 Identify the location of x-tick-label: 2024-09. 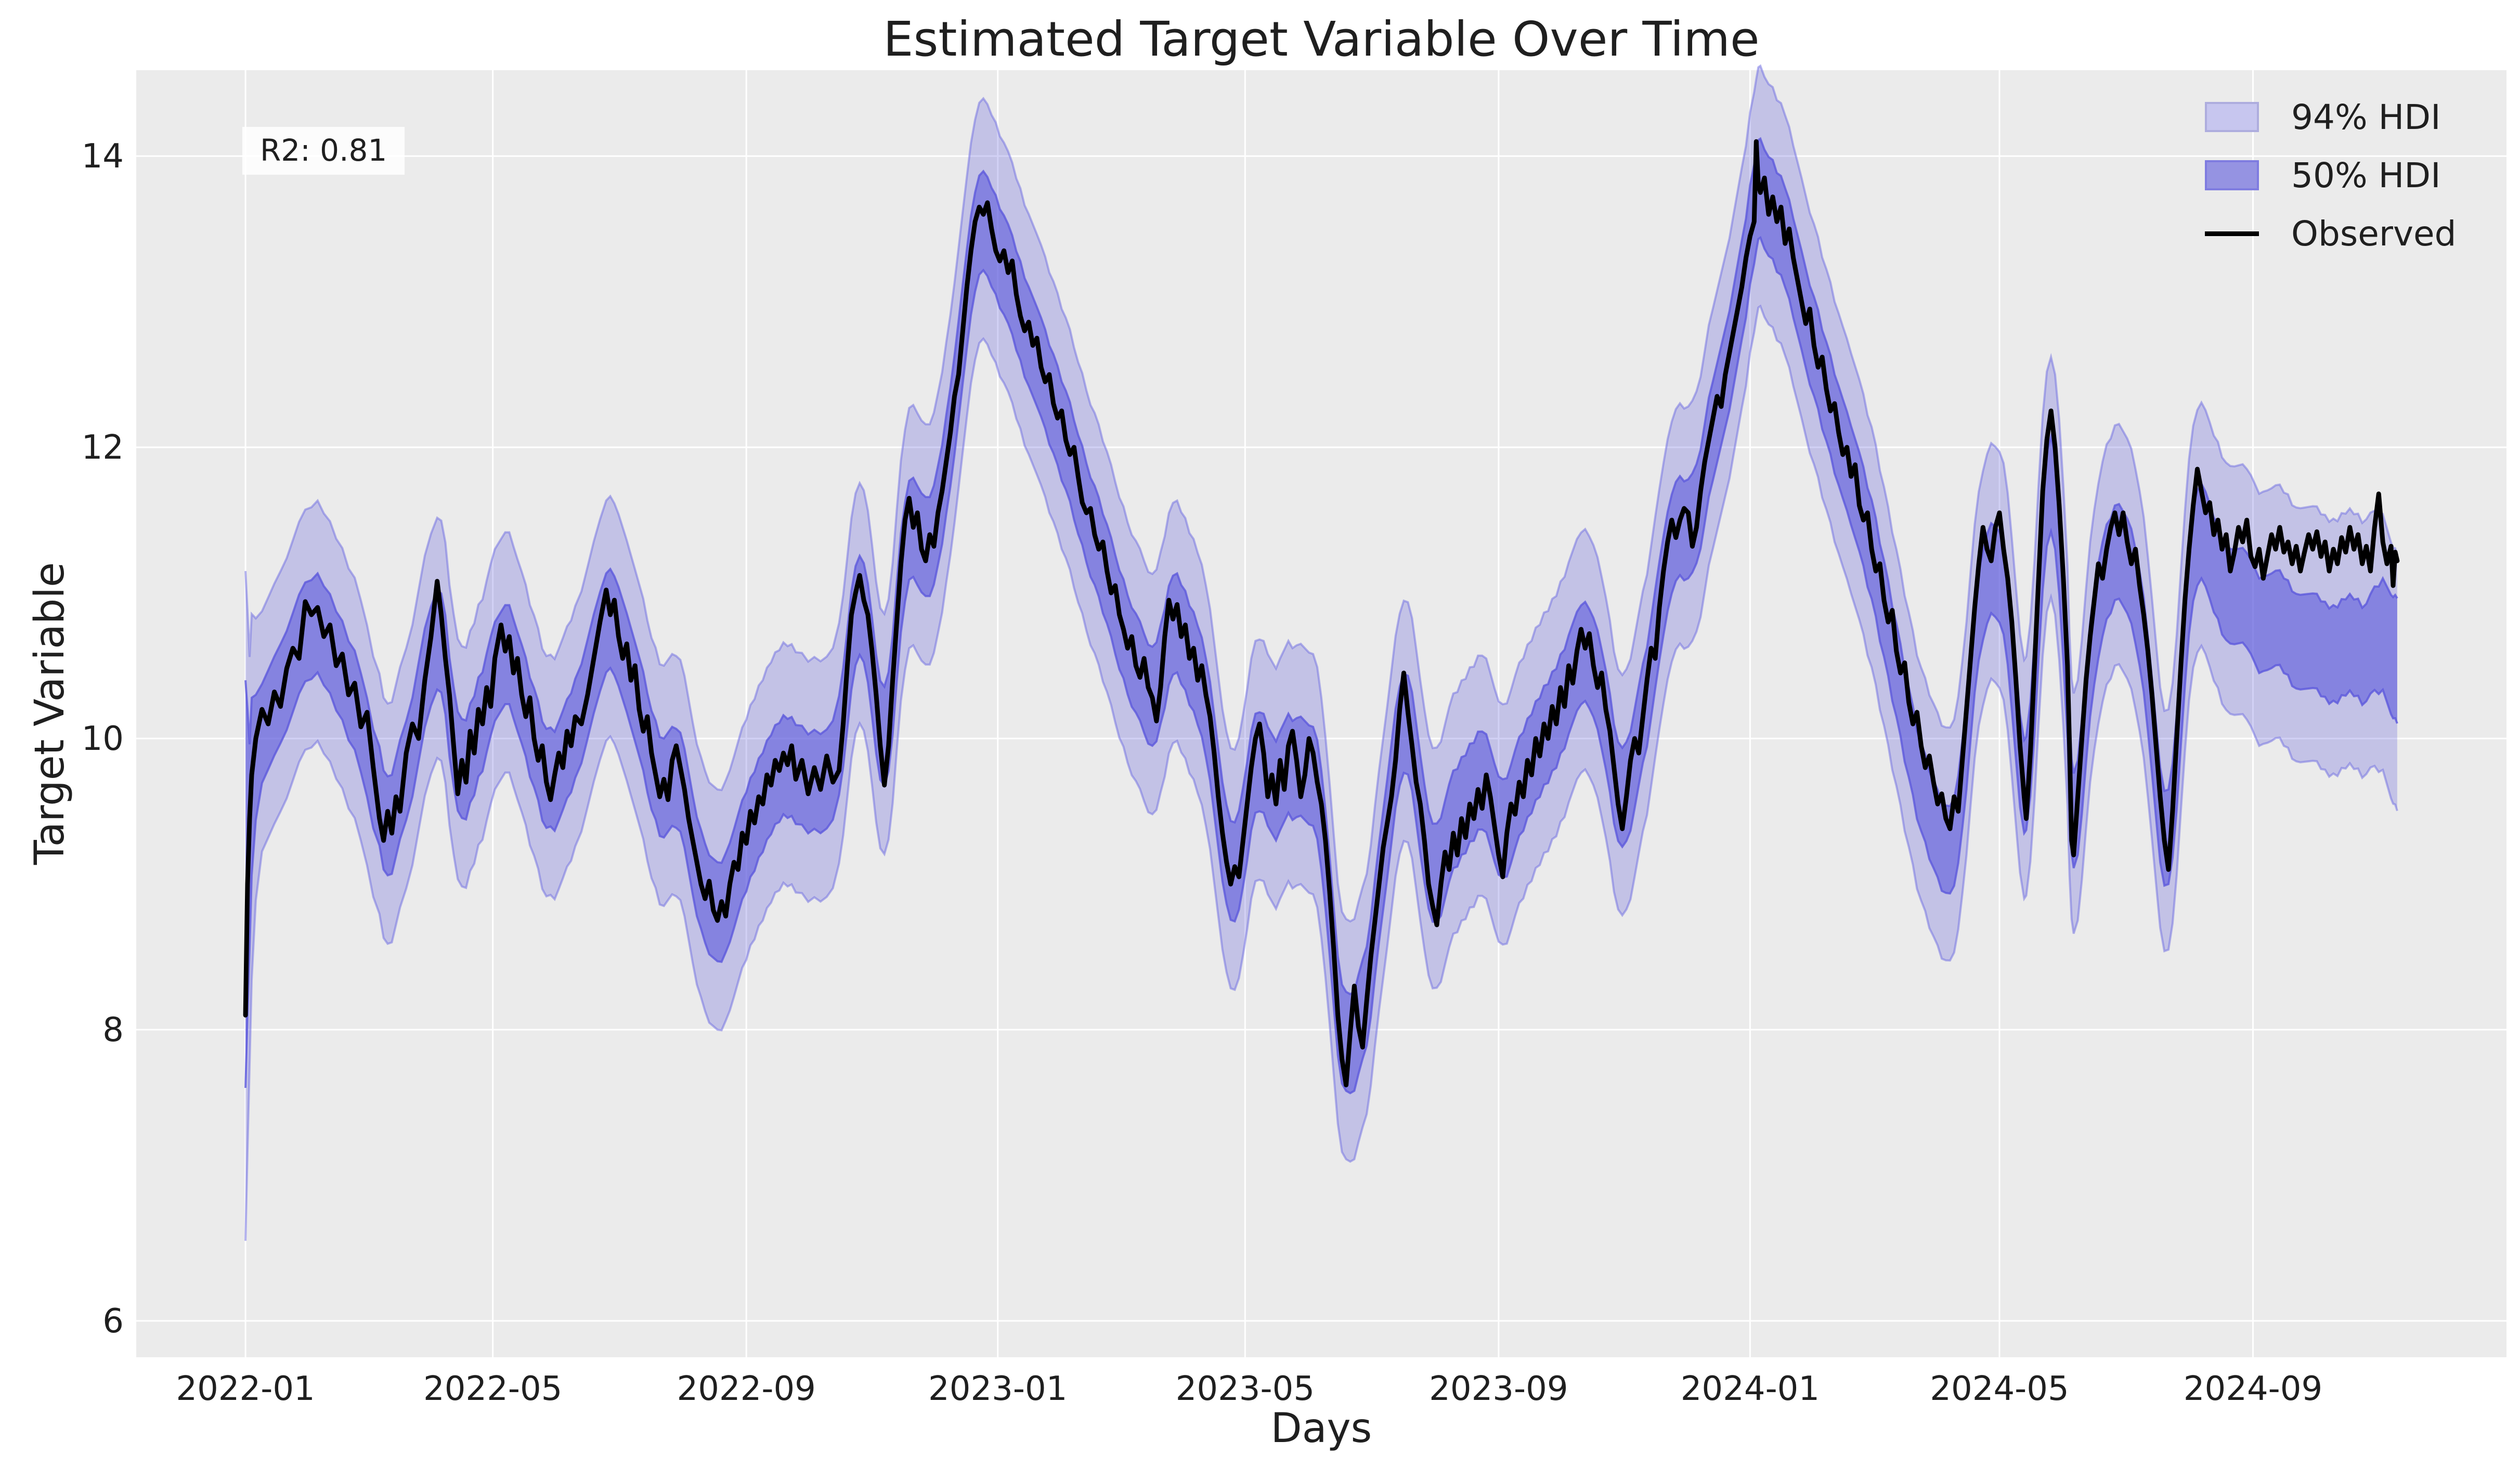
(2253, 1389).